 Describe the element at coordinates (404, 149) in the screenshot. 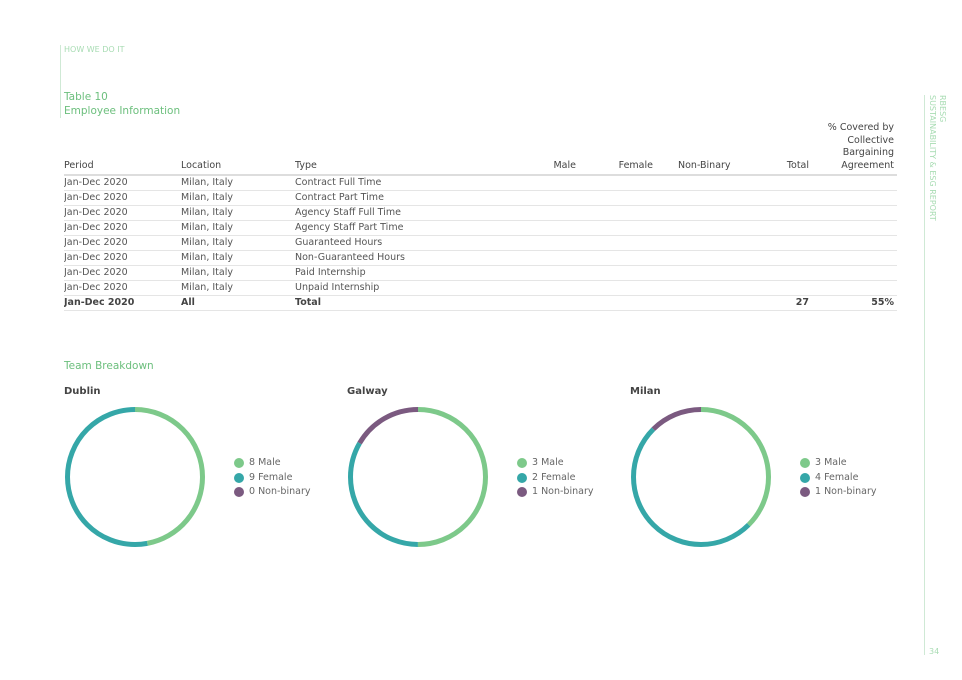

I see `column-header: Type` at that location.